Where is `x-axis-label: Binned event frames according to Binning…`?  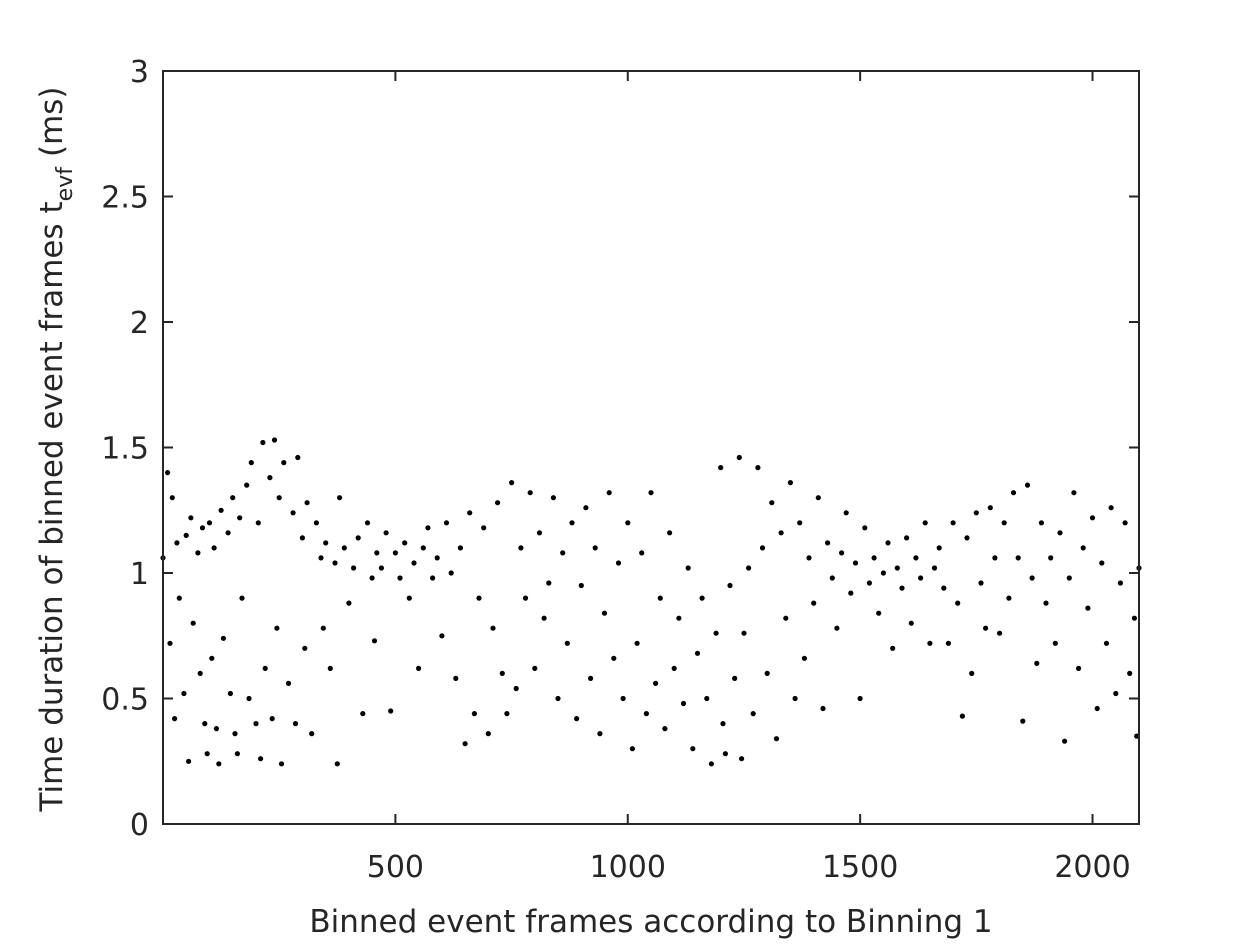
x-axis-label: Binned event frames according to Binning… is located at coordinates (650, 922).